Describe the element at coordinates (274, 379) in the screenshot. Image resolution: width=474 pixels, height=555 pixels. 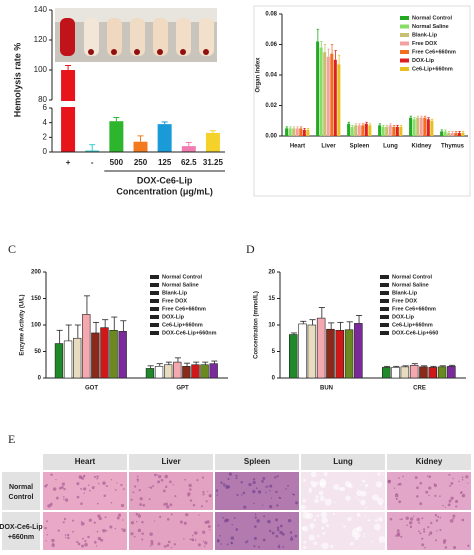
I see `y-tick-label: 0` at that location.